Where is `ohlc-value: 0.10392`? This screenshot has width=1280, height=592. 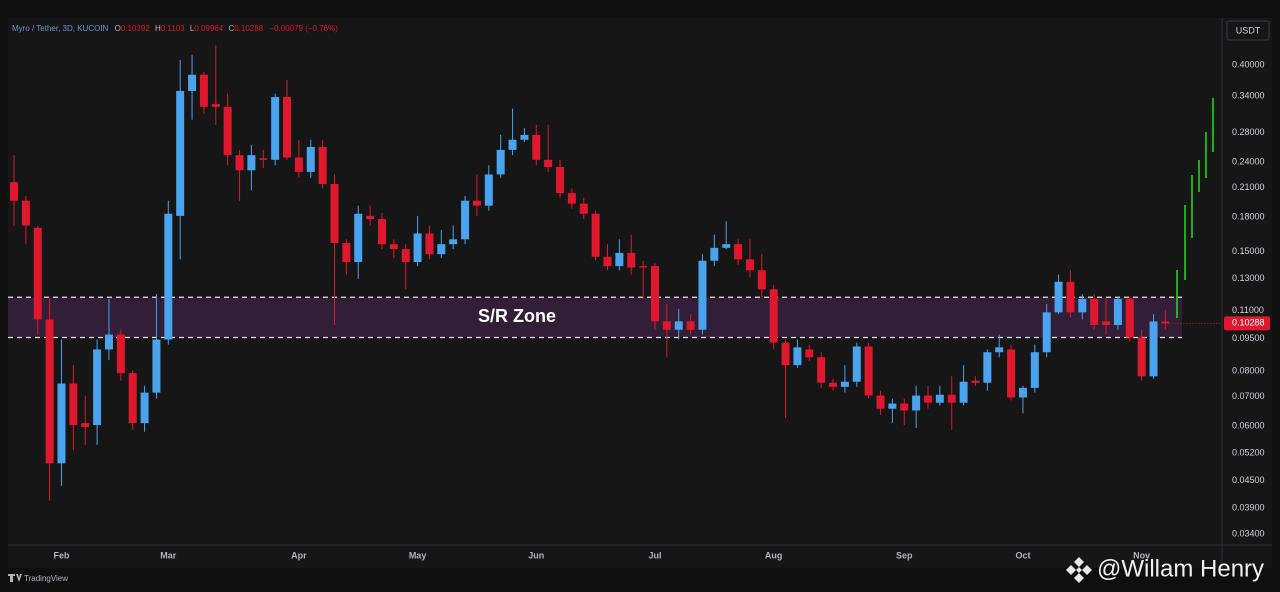 ohlc-value: 0.10392 is located at coordinates (135, 28).